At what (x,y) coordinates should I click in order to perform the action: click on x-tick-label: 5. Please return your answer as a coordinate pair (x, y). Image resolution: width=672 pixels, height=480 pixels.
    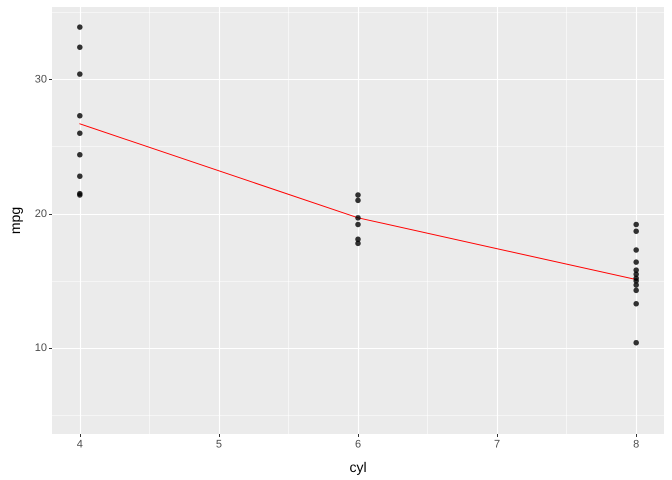
    Looking at the image, I should click on (219, 444).